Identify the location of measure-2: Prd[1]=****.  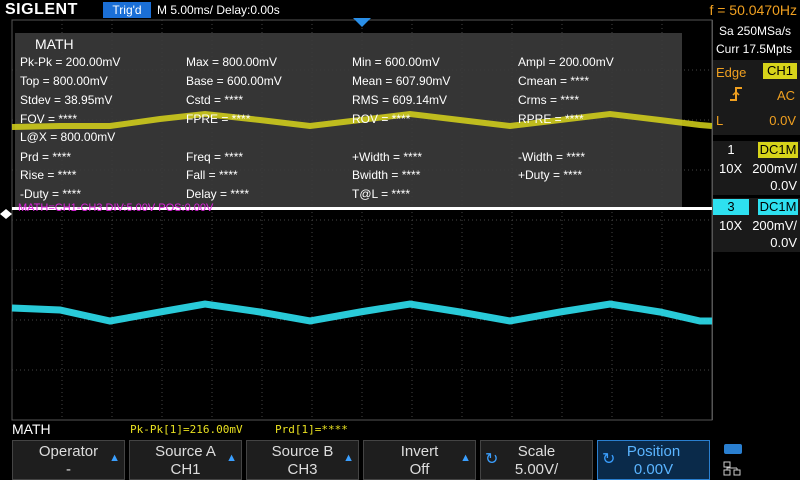
(311, 429).